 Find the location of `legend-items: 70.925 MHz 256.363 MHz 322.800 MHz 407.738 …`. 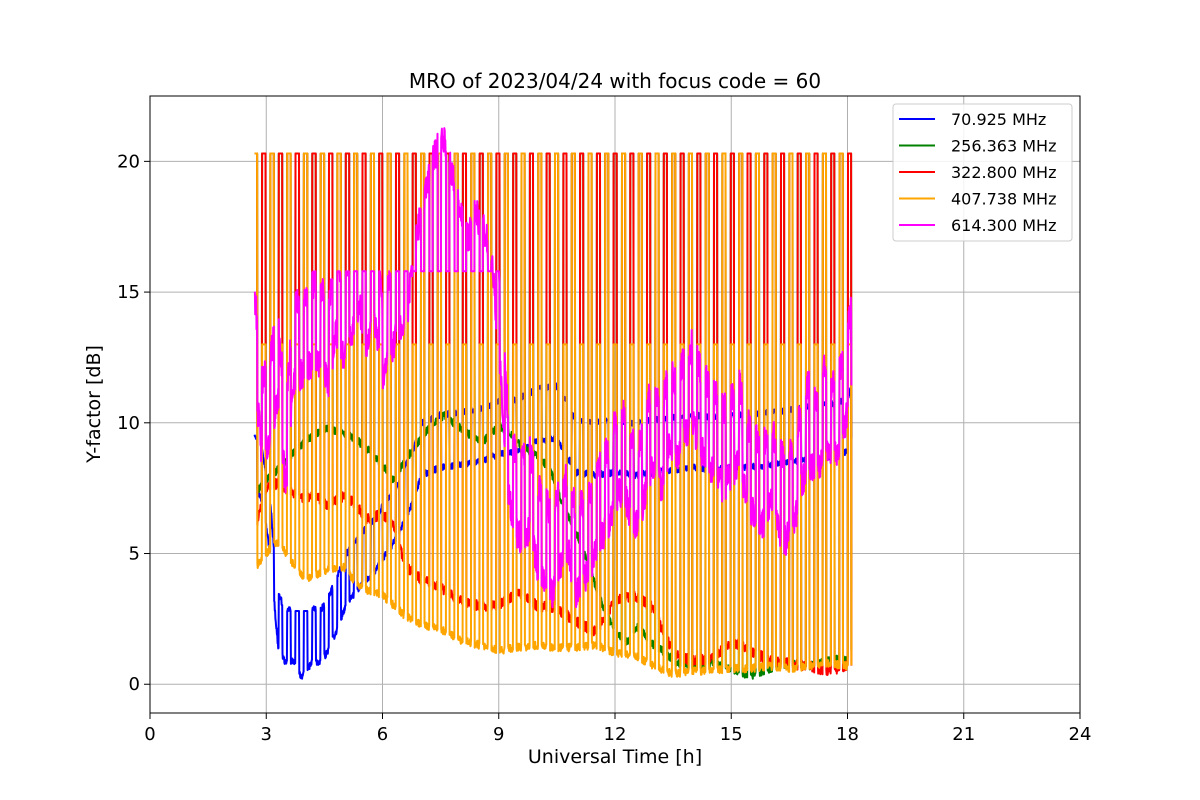

legend-items: 70.925 MHz 256.363 MHz 322.800 MHz 407.738 … is located at coordinates (977, 172).